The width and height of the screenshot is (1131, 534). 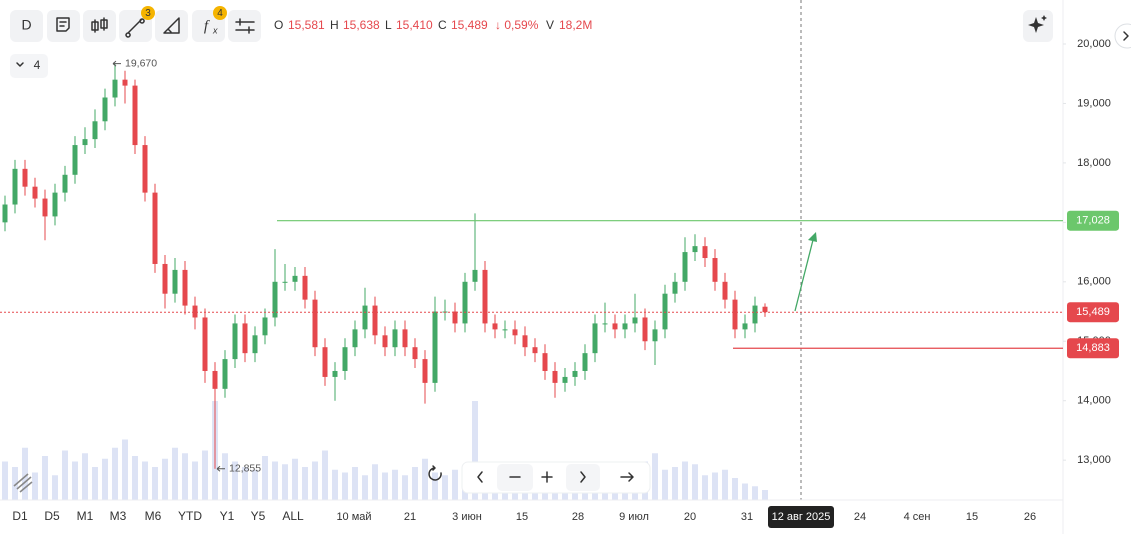 I want to click on range-button: YTD, so click(x=190, y=516).